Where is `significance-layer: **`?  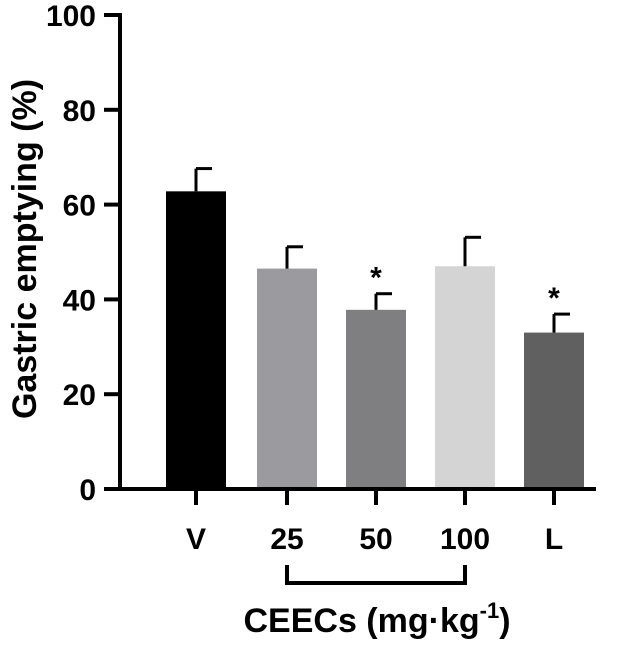 significance-layer: ** is located at coordinates (465, 288).